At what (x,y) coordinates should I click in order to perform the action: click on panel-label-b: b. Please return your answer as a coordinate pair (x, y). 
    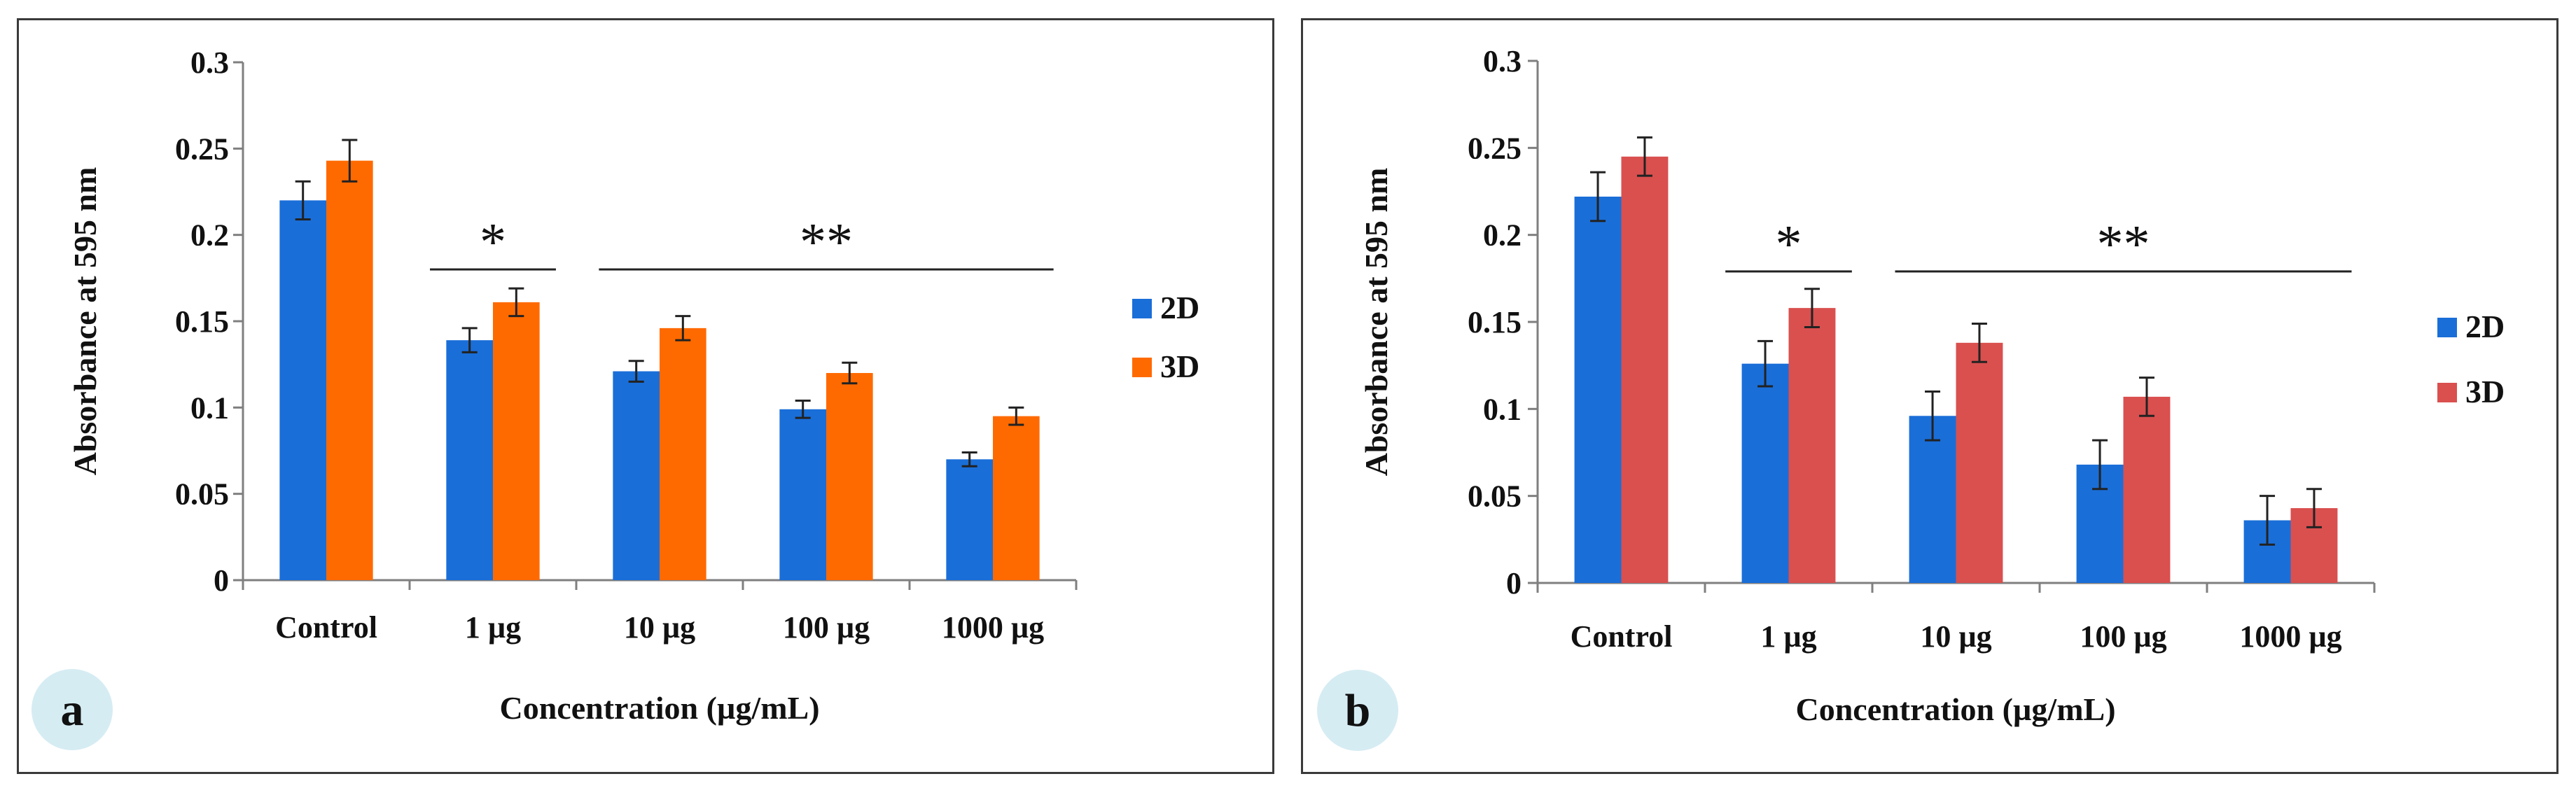
    Looking at the image, I should click on (1358, 710).